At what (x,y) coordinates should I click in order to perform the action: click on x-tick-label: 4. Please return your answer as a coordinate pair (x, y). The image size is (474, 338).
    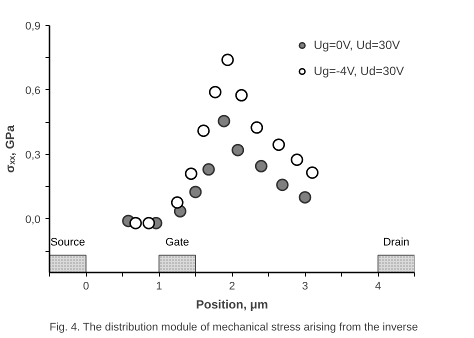
    Looking at the image, I should click on (378, 286).